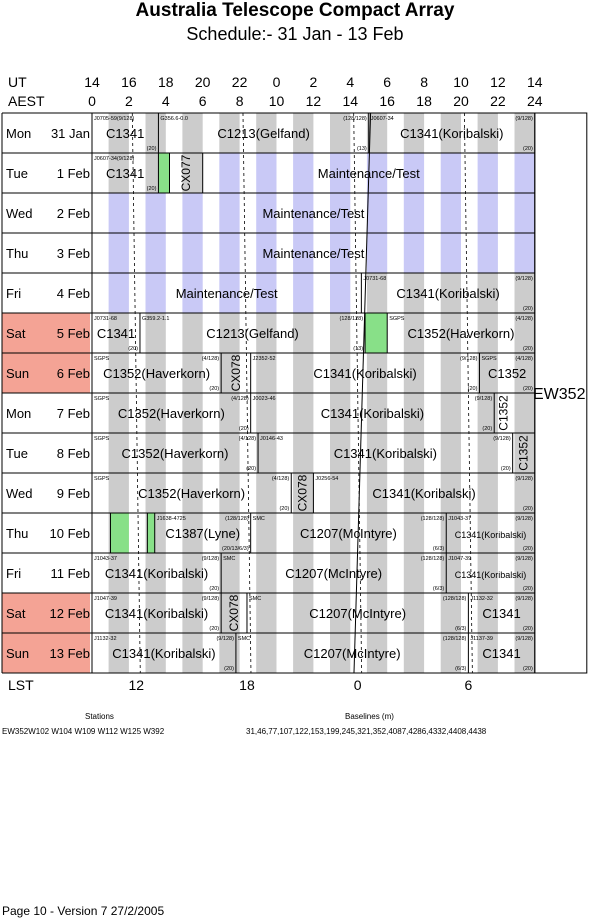  Describe the element at coordinates (14, 293) in the screenshot. I see `row-day: Fri` at that location.